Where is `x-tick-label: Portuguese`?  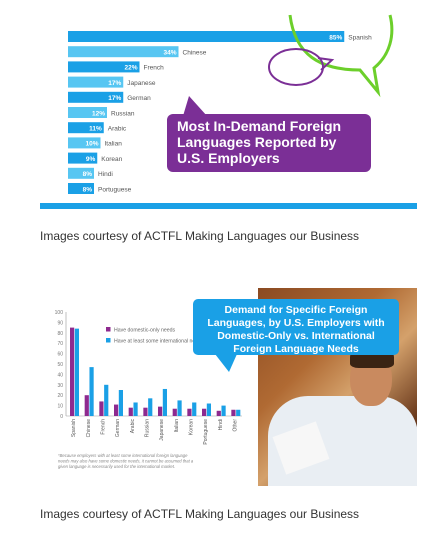 x-tick-label: Portuguese is located at coordinates (206, 432).